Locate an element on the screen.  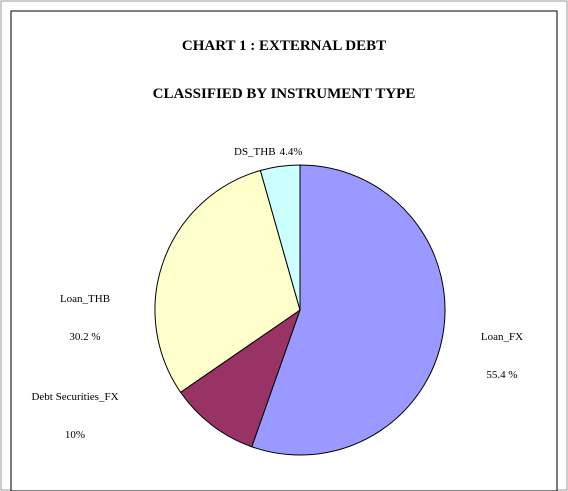
value-label: 30.2 % is located at coordinates (85, 337).